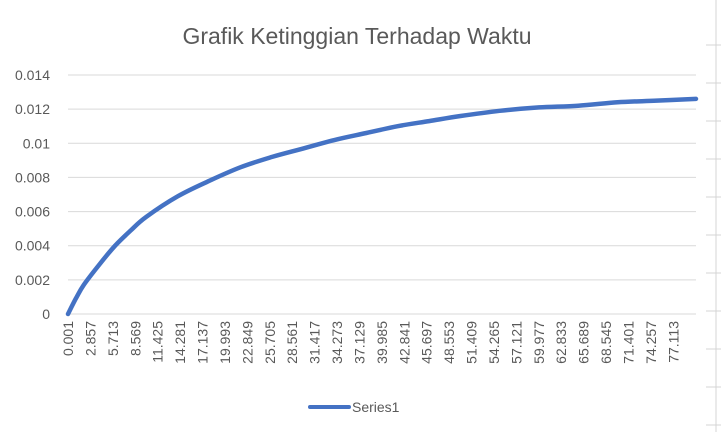 The height and width of the screenshot is (432, 721). What do you see at coordinates (404, 342) in the screenshot?
I see `x-tick-label: 42.841` at bounding box center [404, 342].